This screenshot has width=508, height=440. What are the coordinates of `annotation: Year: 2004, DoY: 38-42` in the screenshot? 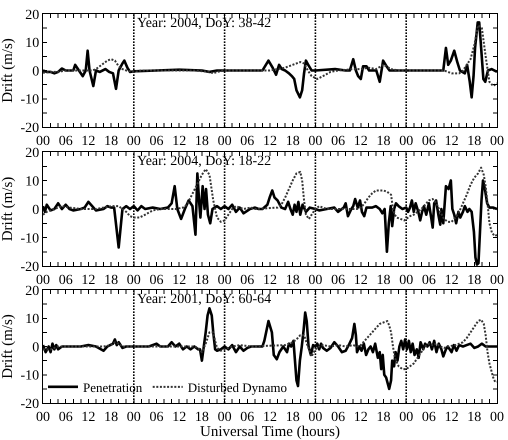 It's located at (204, 23).